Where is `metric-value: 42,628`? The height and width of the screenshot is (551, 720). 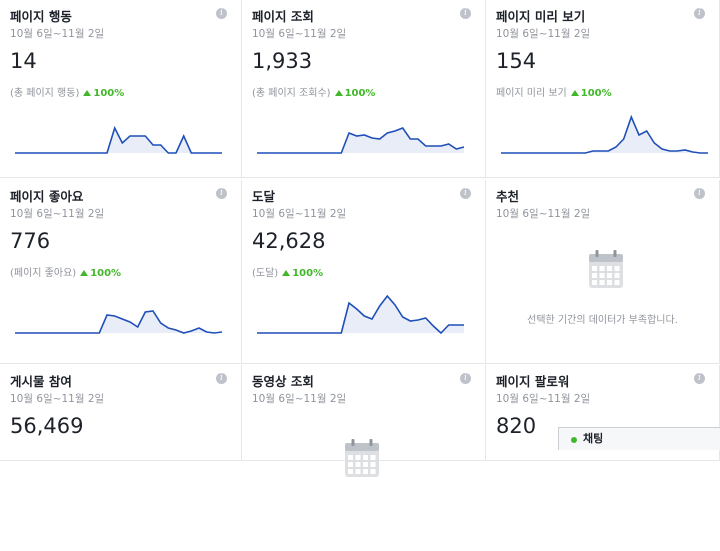 metric-value: 42,628 is located at coordinates (289, 241).